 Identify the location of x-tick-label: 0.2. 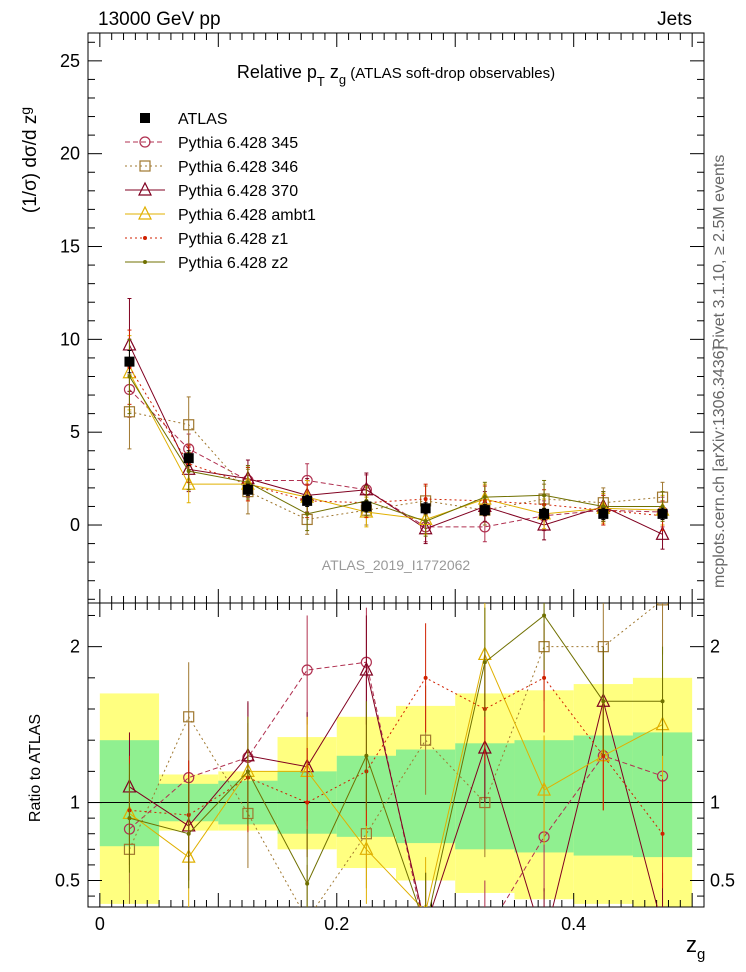
(336, 924).